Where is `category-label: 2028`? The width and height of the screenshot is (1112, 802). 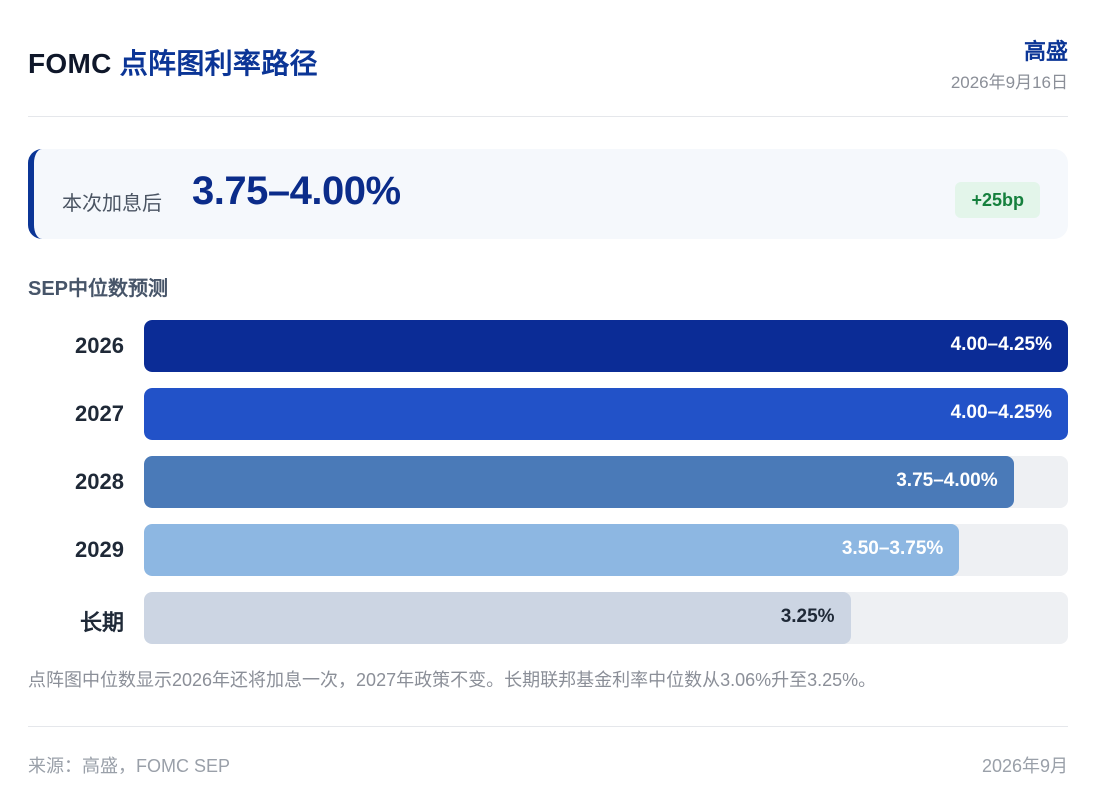
category-label: 2028 is located at coordinates (99, 481).